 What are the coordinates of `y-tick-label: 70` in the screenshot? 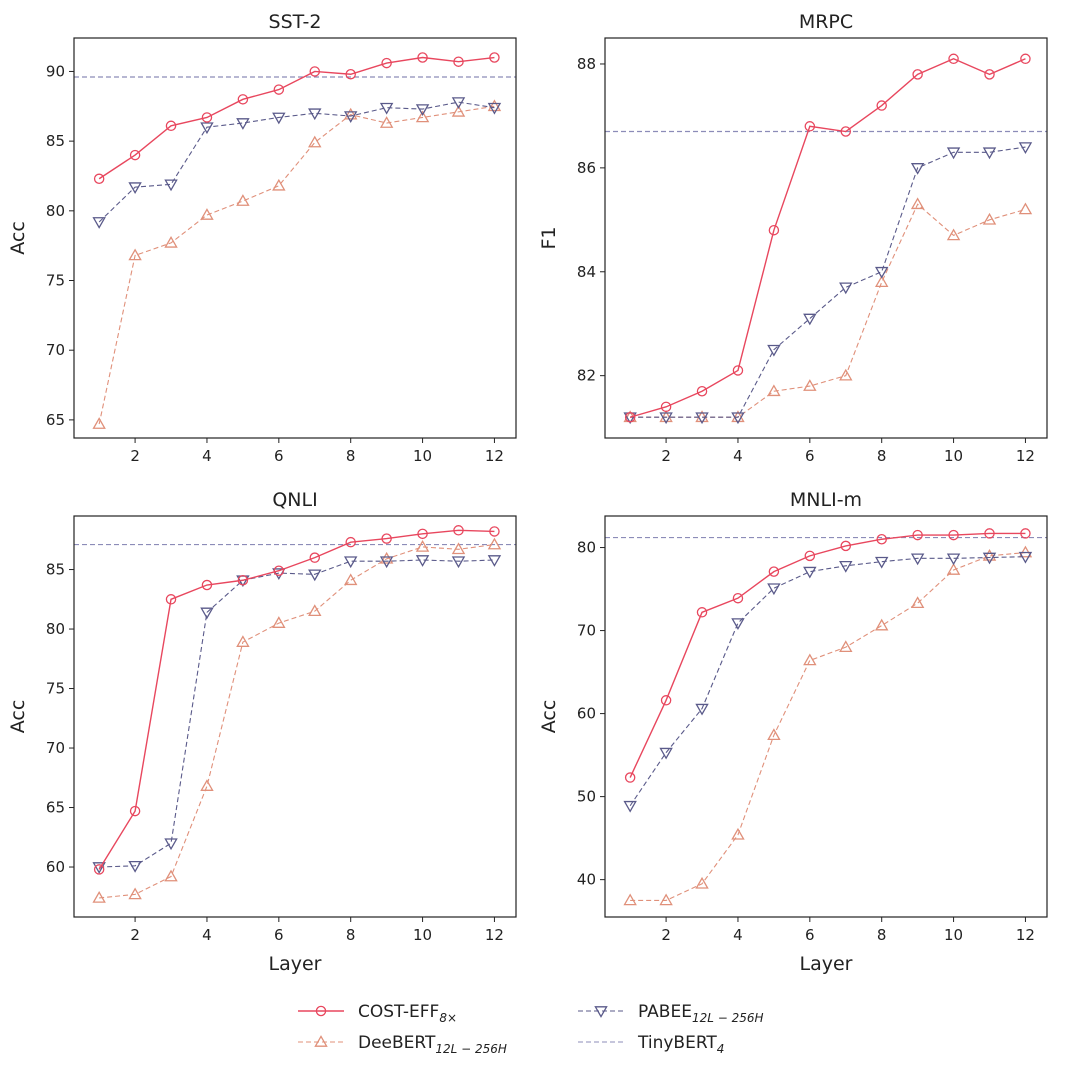 It's located at (55, 350).